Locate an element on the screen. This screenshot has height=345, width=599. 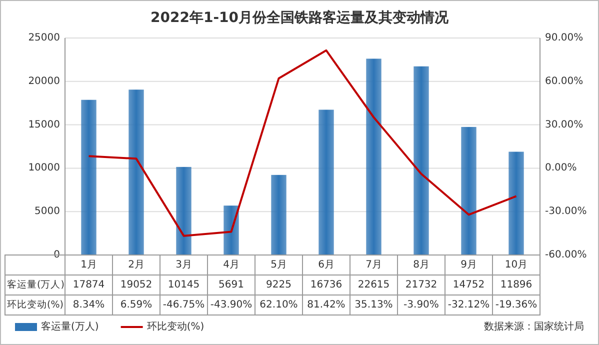
y2-tick-label: 60.00% is located at coordinates (564, 81).